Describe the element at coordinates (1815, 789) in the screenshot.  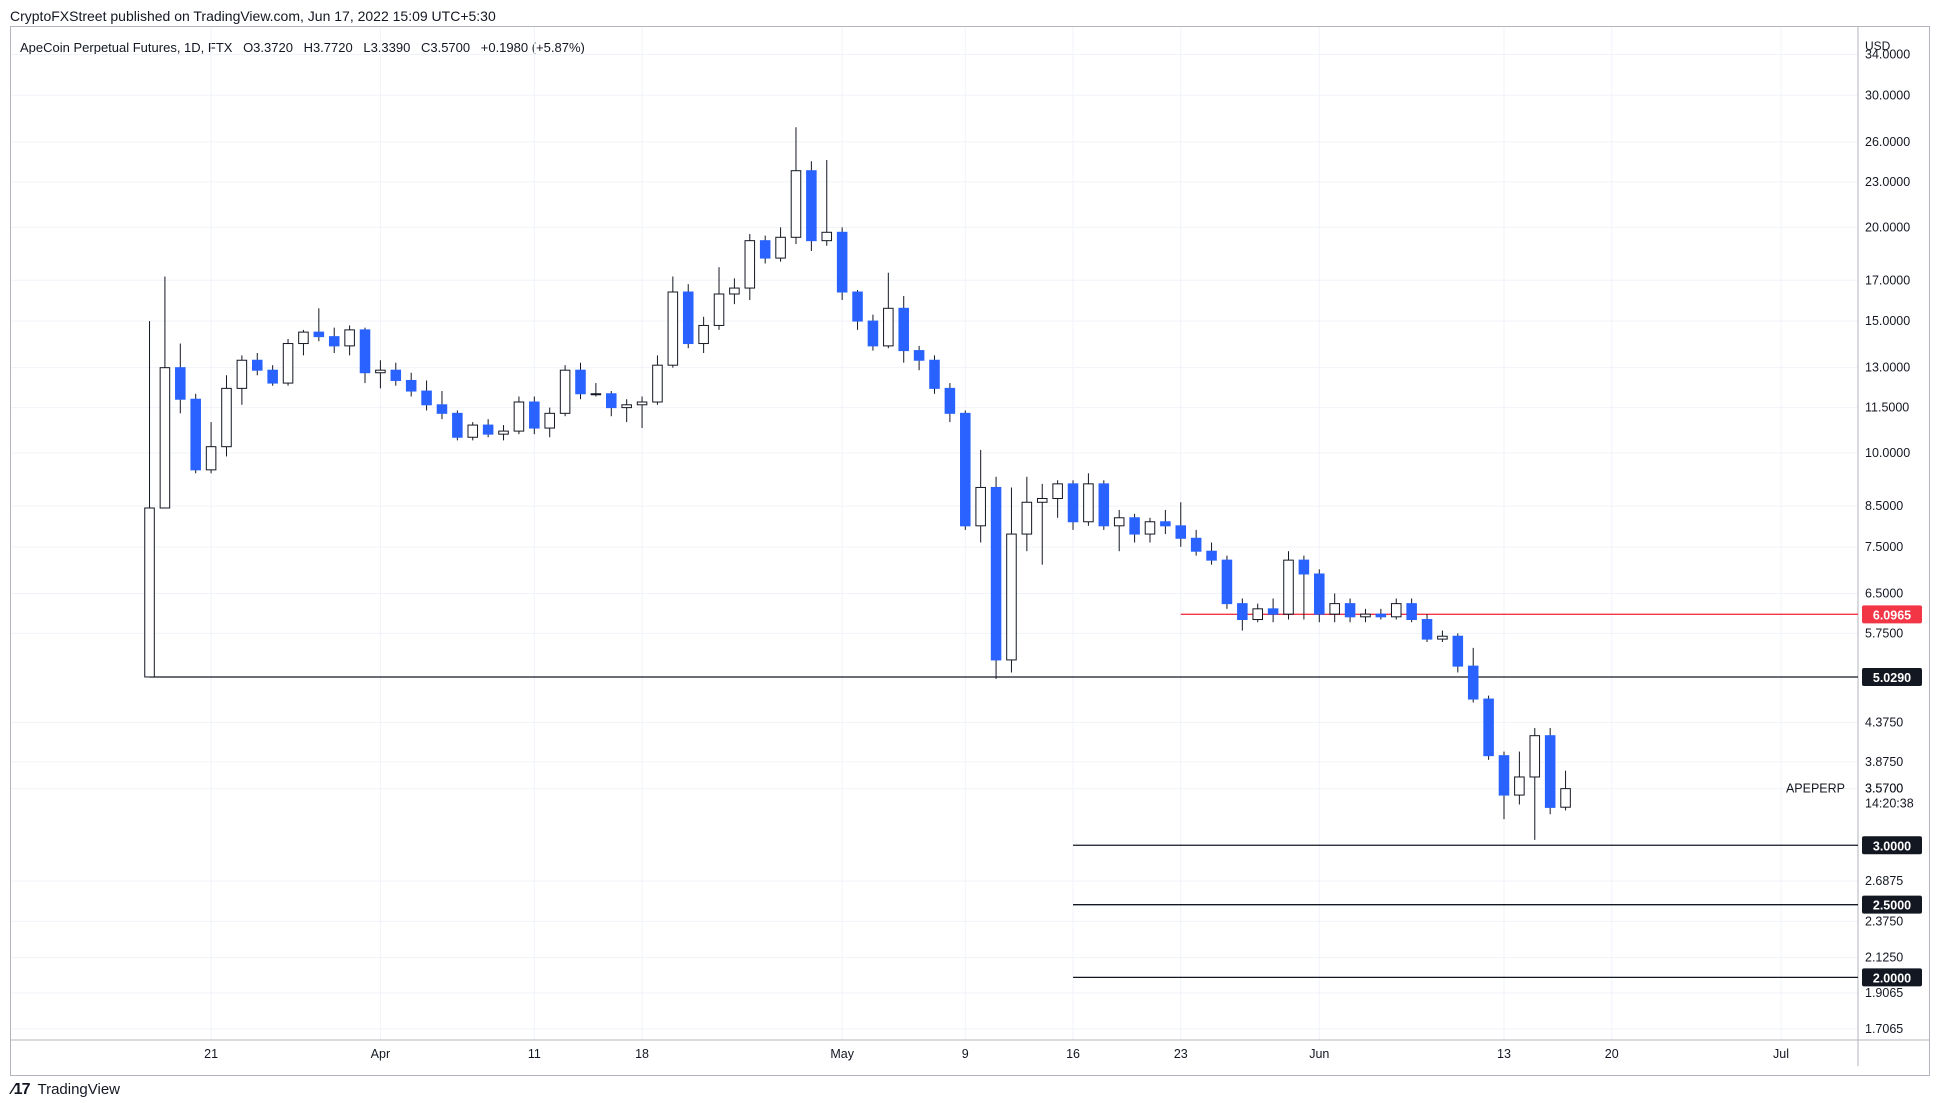
I see `symbol-label: APEPERP` at that location.